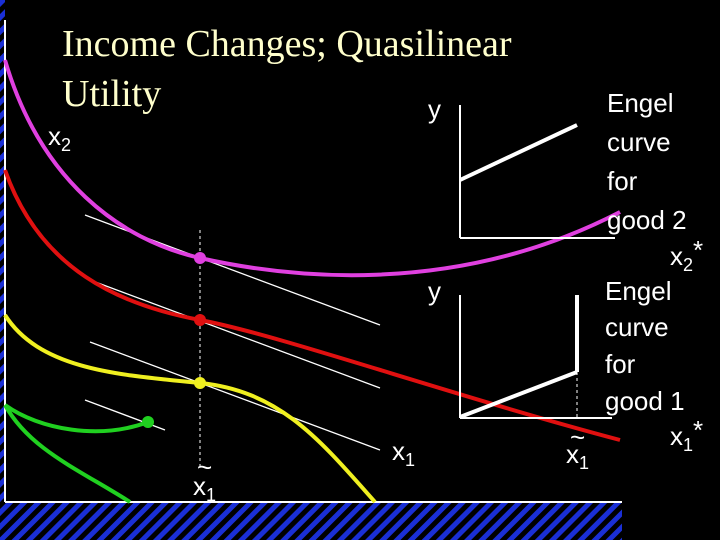  Describe the element at coordinates (76, 453) in the screenshot. I see `indifference-curve` at that location.